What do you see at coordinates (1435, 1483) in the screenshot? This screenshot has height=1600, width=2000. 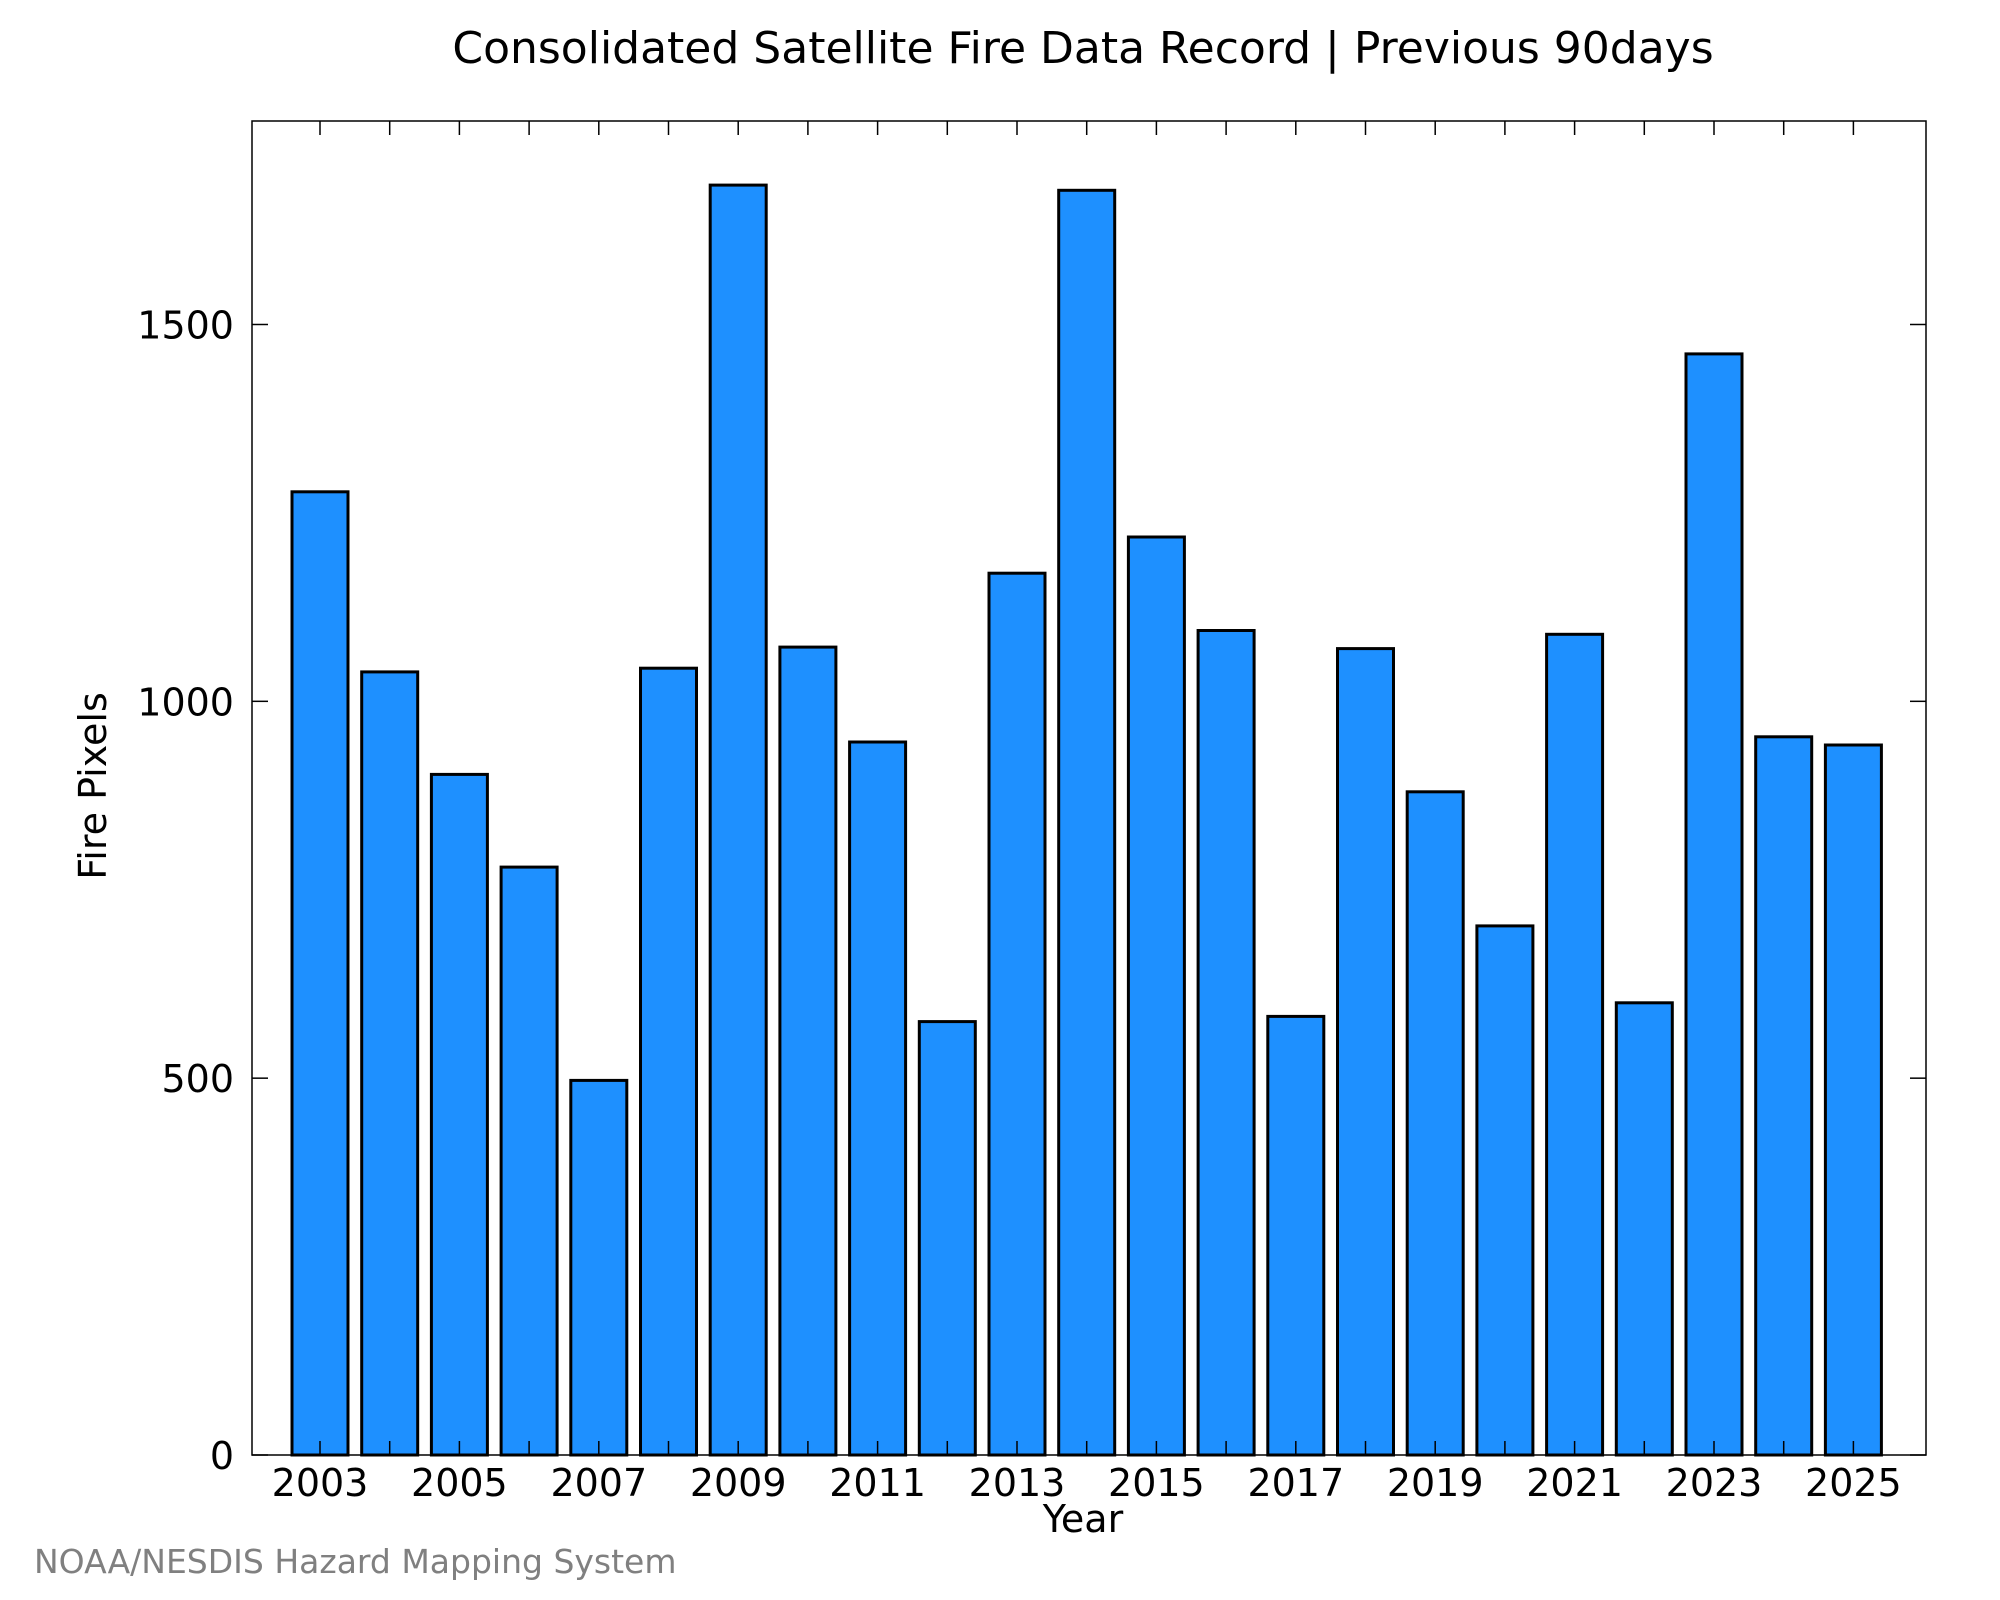 I see `x-tick-label: 2019` at bounding box center [1435, 1483].